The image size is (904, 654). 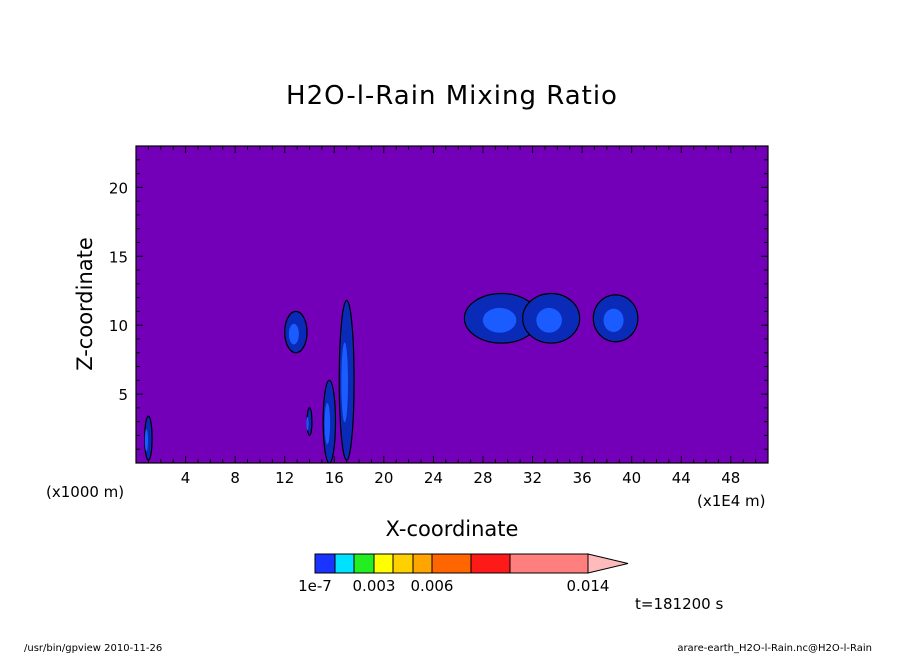 What do you see at coordinates (284, 478) in the screenshot?
I see `x-tick-label: 12` at bounding box center [284, 478].